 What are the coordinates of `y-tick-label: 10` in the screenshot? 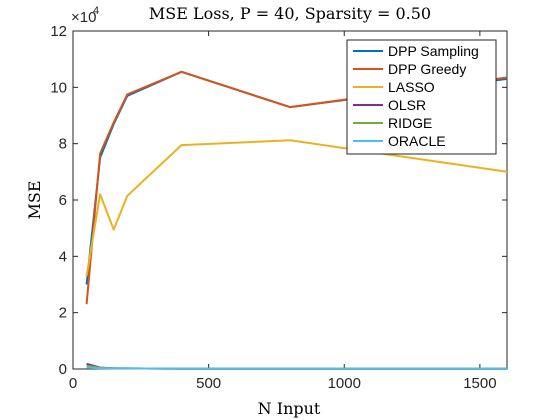 It's located at (58, 87).